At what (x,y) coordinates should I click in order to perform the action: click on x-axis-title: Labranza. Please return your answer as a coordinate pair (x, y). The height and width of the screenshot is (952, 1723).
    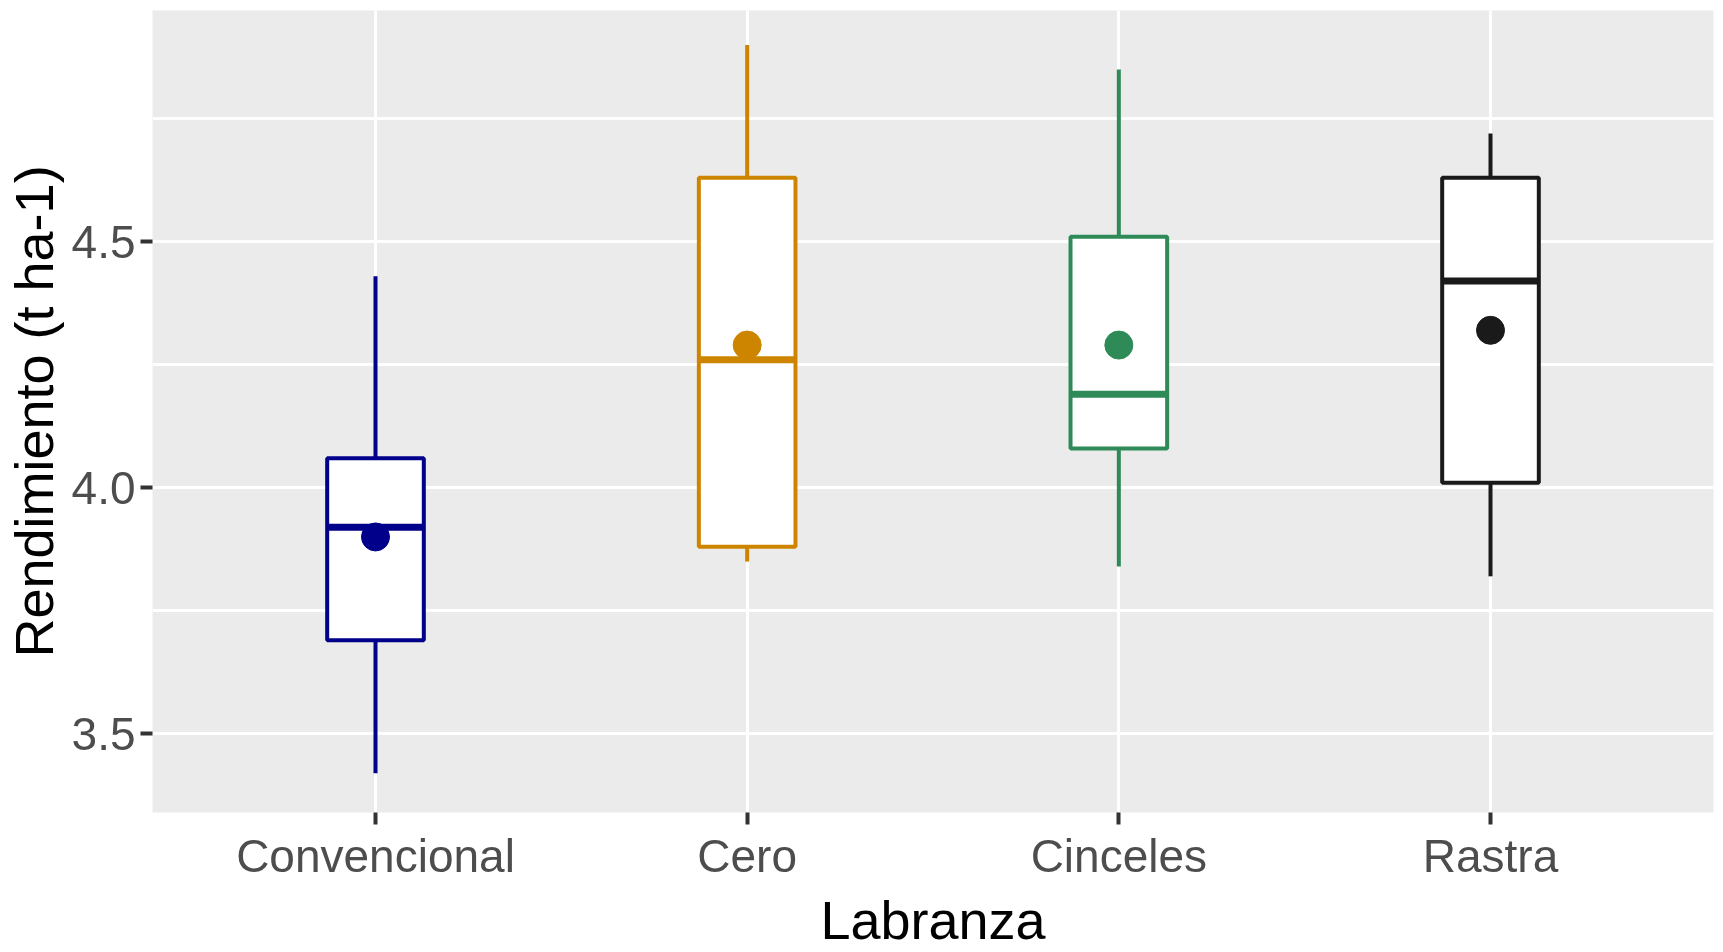
    Looking at the image, I should click on (933, 919).